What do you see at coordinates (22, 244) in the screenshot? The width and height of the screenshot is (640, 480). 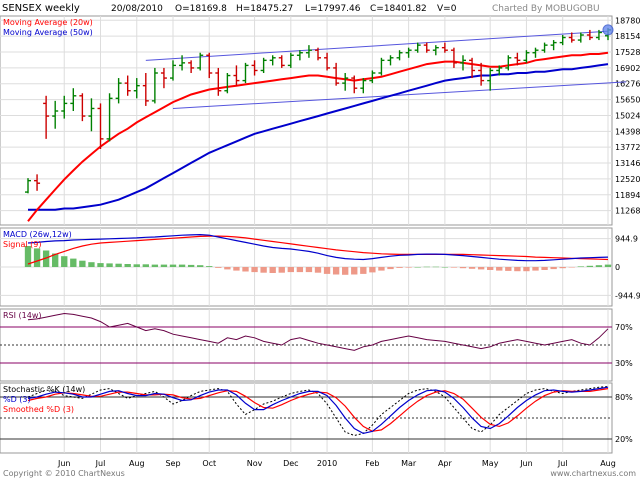 I see `macd-legend-item: Signal (9)` at bounding box center [22, 244].